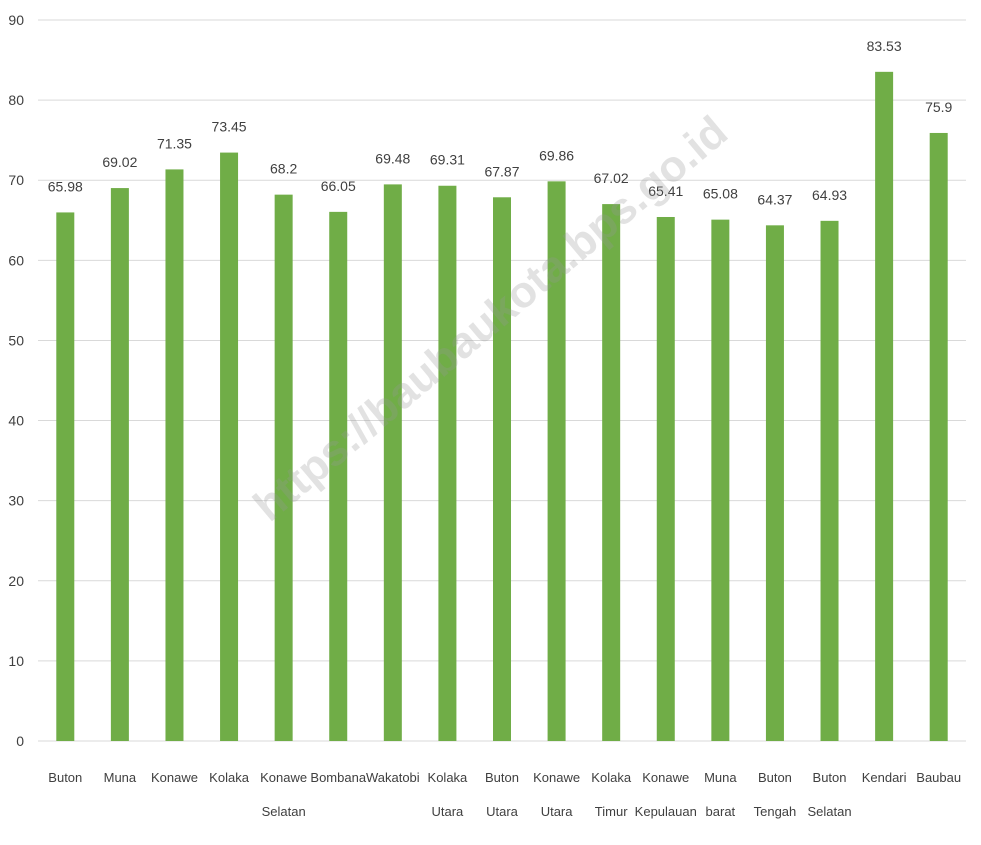 This screenshot has width=981, height=845. What do you see at coordinates (884, 777) in the screenshot?
I see `x-category-label: Kendari` at bounding box center [884, 777].